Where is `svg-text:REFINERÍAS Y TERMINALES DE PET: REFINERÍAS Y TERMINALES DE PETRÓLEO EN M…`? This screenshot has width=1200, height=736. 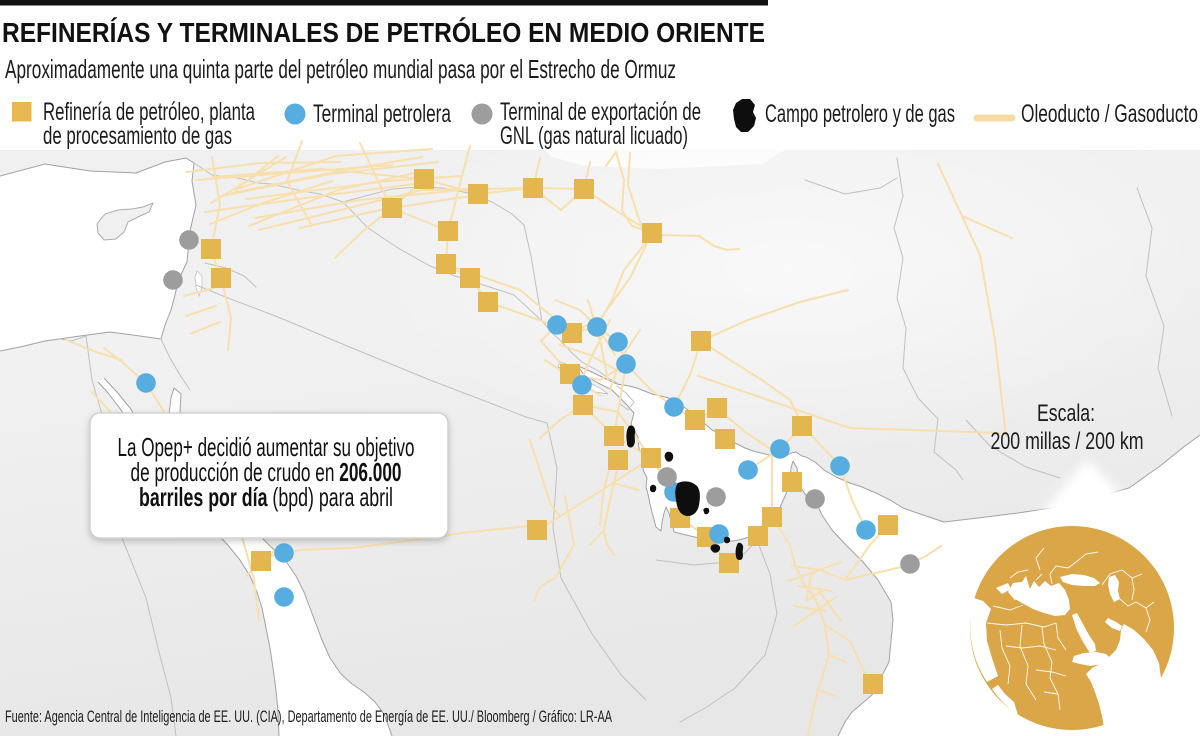 svg-text:REFINERÍAS Y TERMINALES DE PET: REFINERÍAS Y TERMINALES DE PETRÓLEO EN M… is located at coordinates (383, 32).